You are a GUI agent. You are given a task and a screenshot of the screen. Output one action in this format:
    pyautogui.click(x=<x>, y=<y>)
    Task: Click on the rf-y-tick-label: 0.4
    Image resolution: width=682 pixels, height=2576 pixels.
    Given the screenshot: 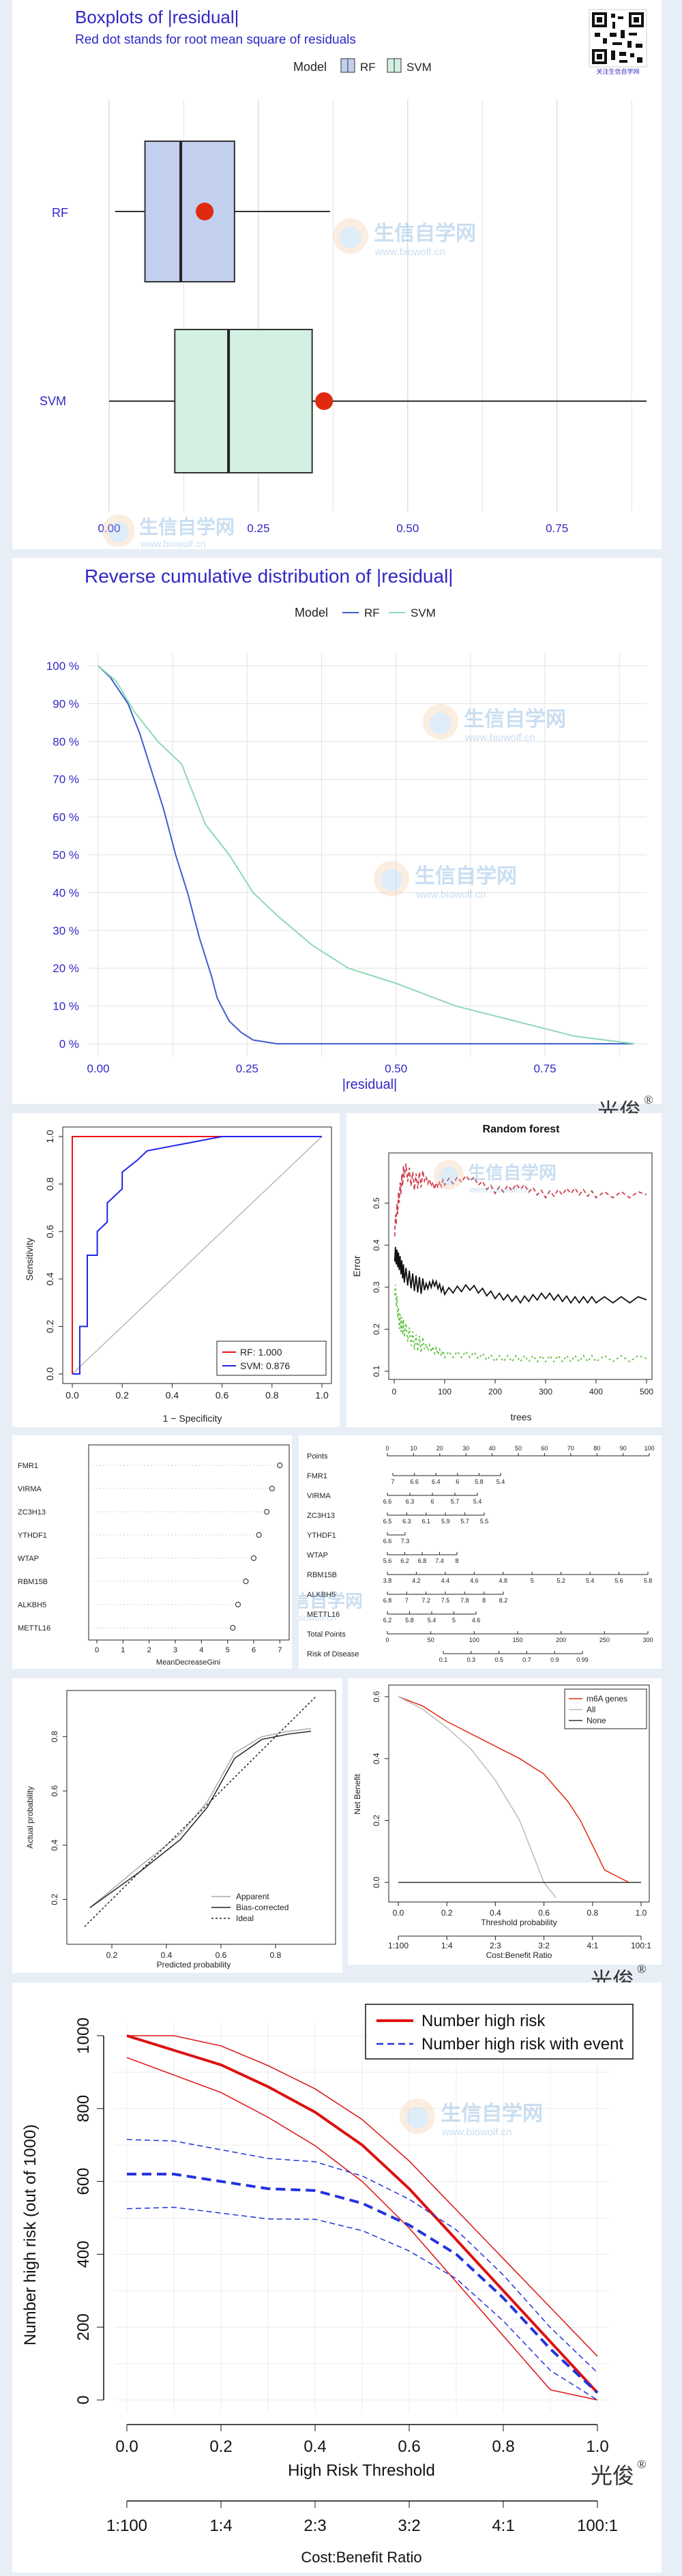 What is the action you would take?
    pyautogui.click(x=377, y=1245)
    